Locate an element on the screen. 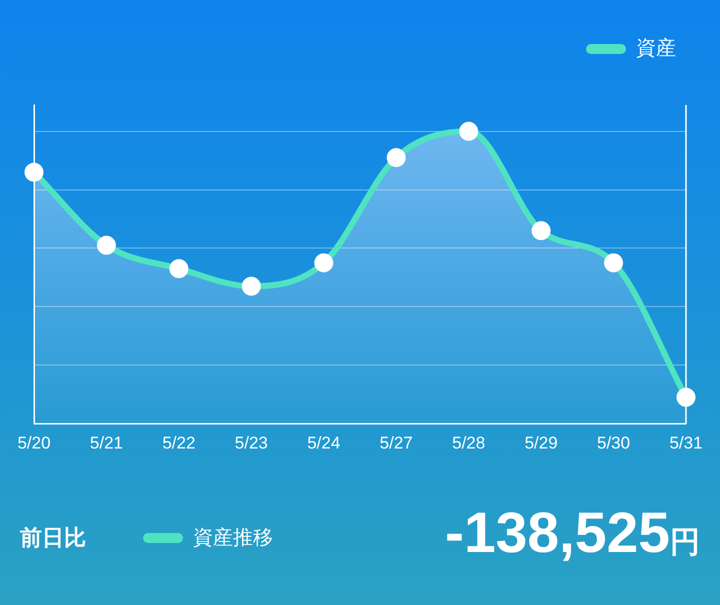  text: 資産推移 is located at coordinates (233, 538).